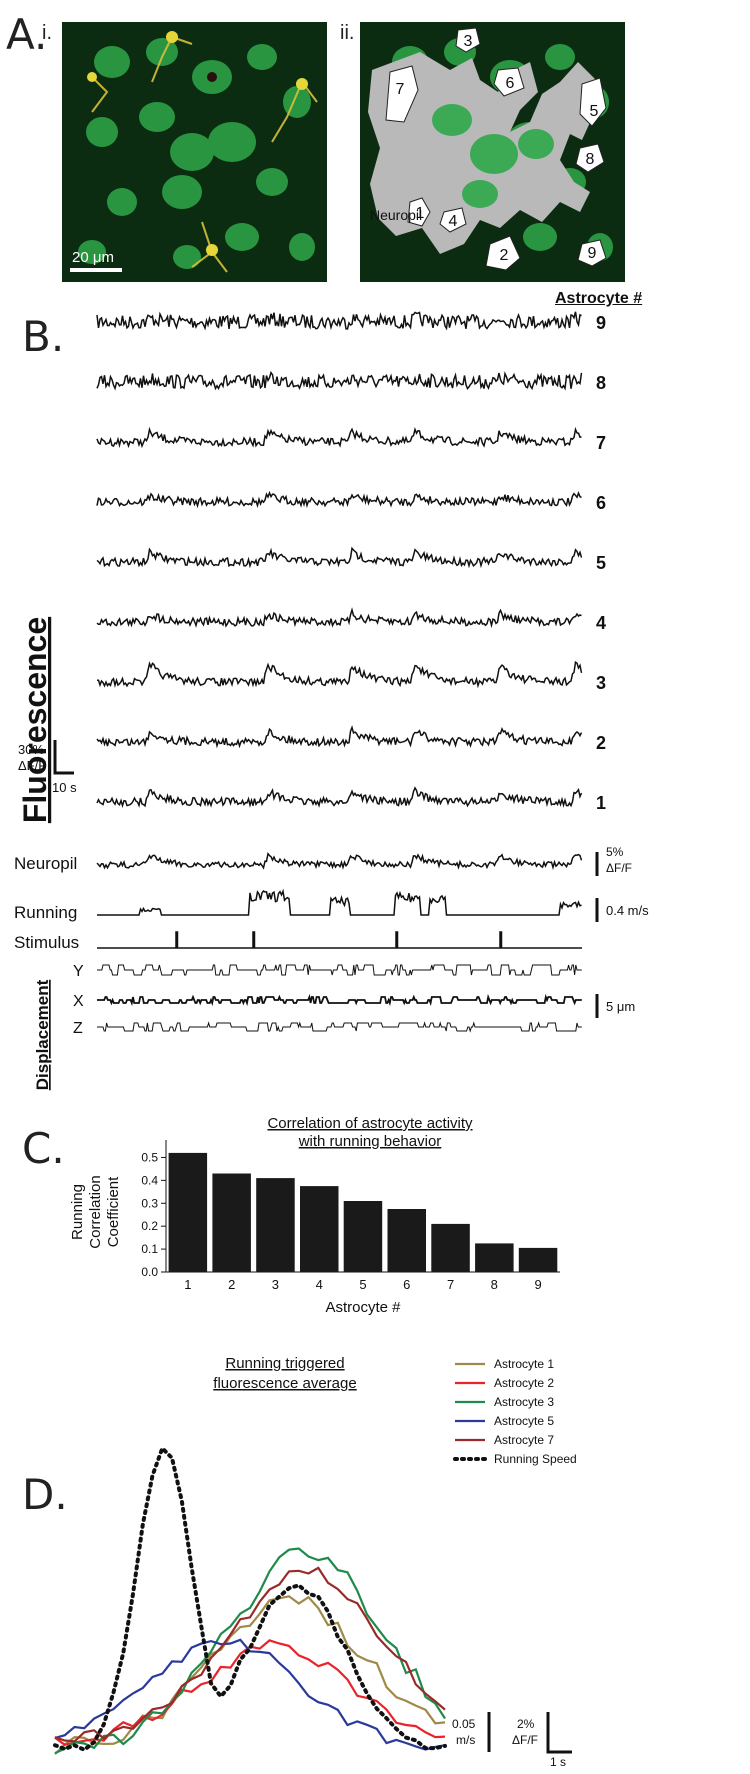 This screenshot has width=750, height=1774. Describe the element at coordinates (47, 33) in the screenshot. I see `panel-a-sub-i: i.` at that location.